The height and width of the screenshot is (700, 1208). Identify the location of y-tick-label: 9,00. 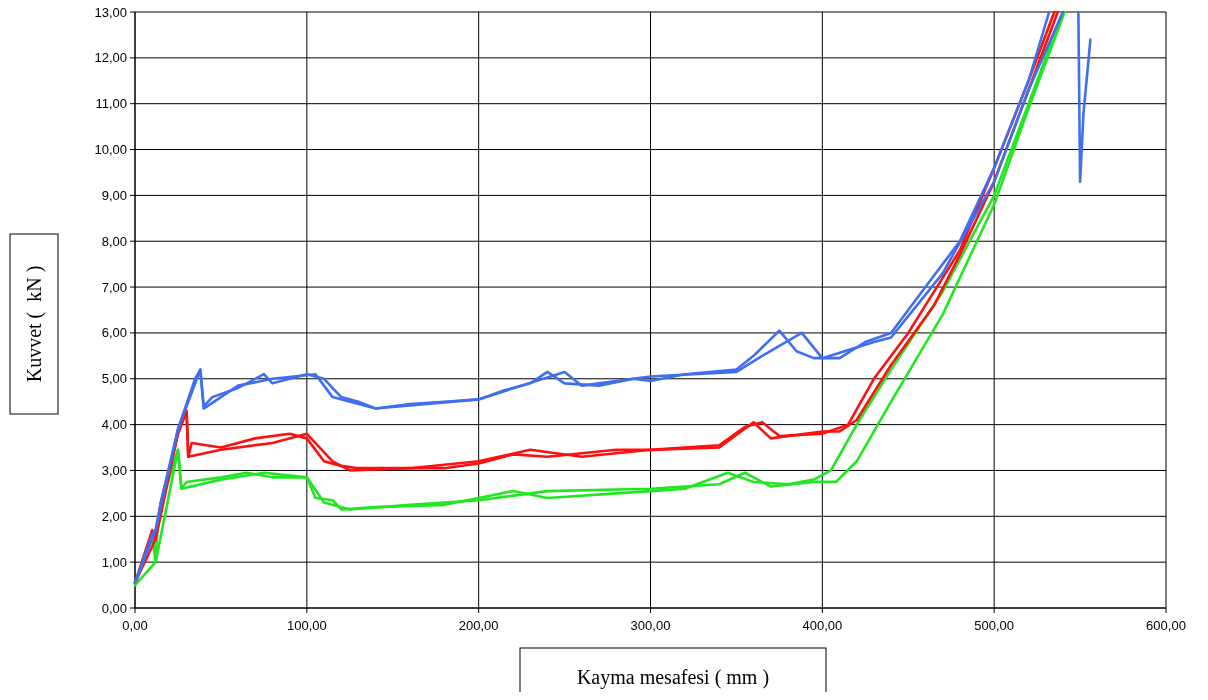
(114, 195).